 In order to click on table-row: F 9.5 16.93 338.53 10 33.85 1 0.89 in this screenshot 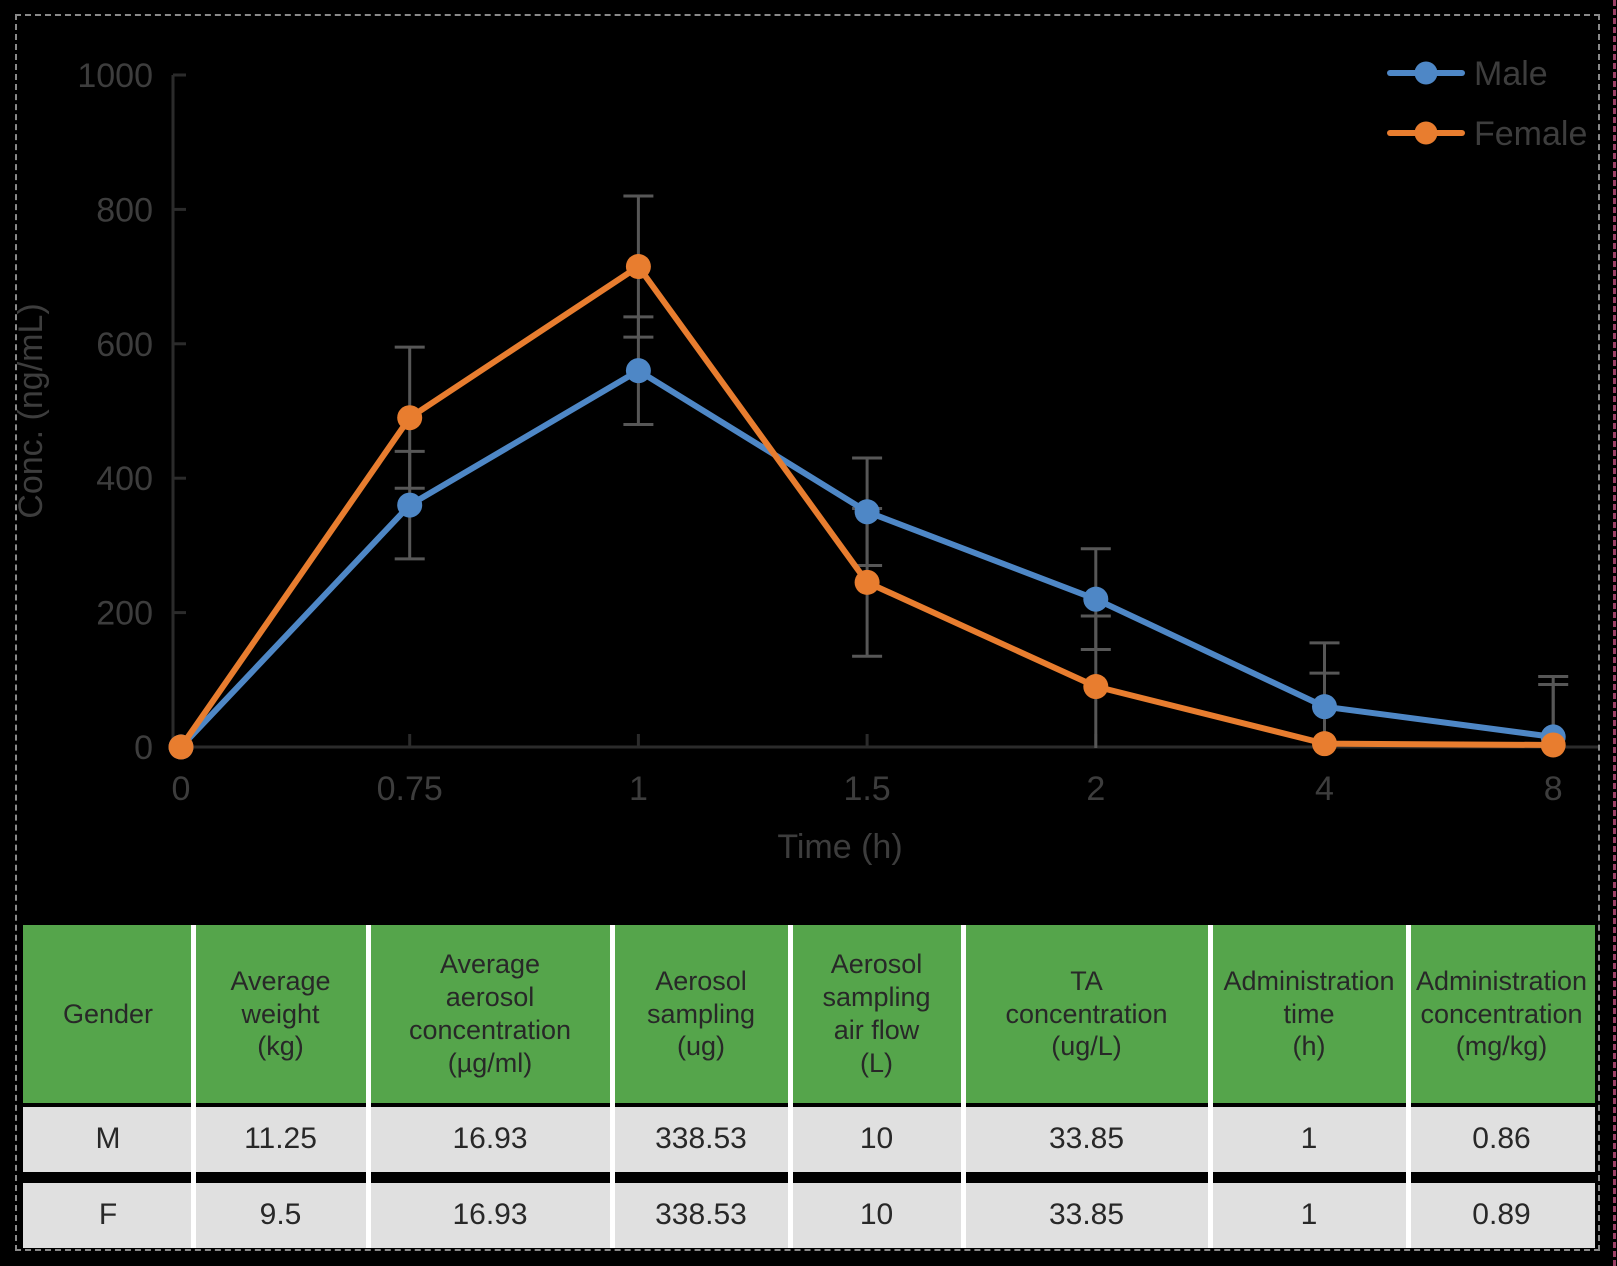, I will do `click(809, 1215)`.